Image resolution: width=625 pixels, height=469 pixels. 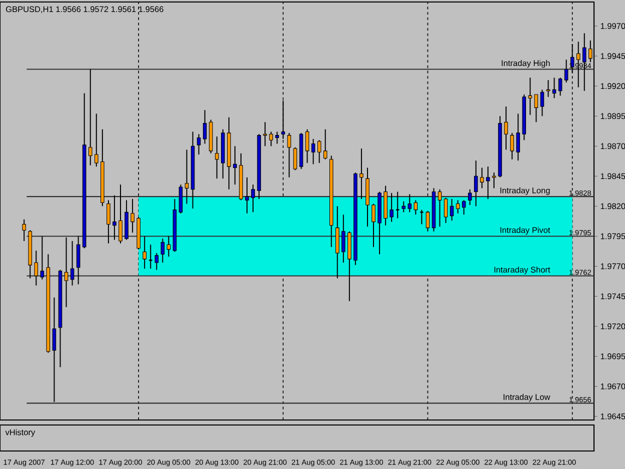 I want to click on y-tick-label: 1.9845, so click(x=612, y=176).